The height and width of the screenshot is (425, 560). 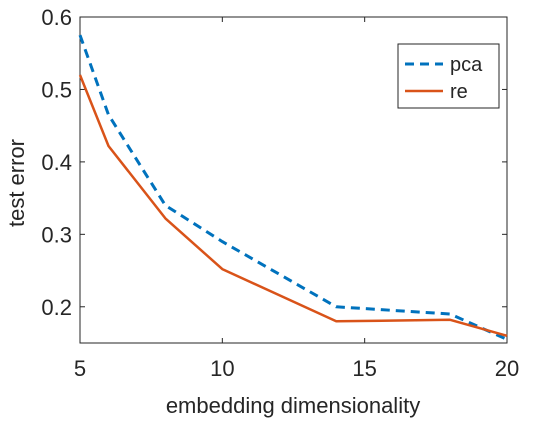 What do you see at coordinates (293, 405) in the screenshot?
I see `x-axis-label: embedding dimensionality` at bounding box center [293, 405].